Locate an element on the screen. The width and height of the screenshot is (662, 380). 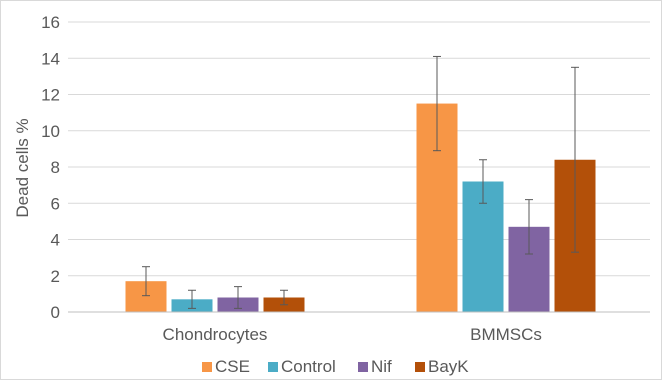
legend-item-nif: Nif is located at coordinates (375, 366).